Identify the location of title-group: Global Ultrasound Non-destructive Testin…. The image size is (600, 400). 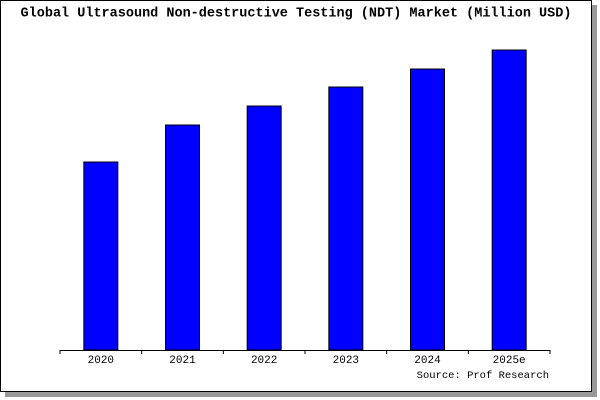
(296, 14).